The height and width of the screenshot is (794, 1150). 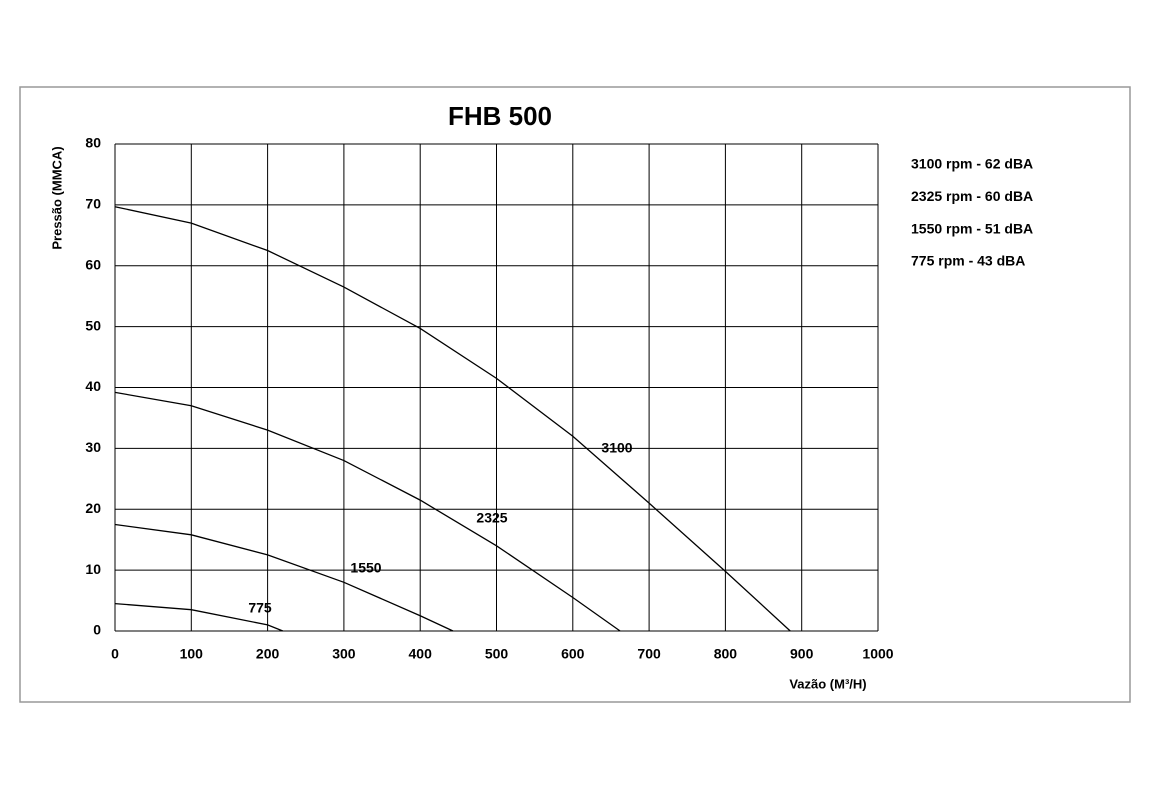 What do you see at coordinates (500, 116) in the screenshot?
I see `chart-title: FHB 500` at bounding box center [500, 116].